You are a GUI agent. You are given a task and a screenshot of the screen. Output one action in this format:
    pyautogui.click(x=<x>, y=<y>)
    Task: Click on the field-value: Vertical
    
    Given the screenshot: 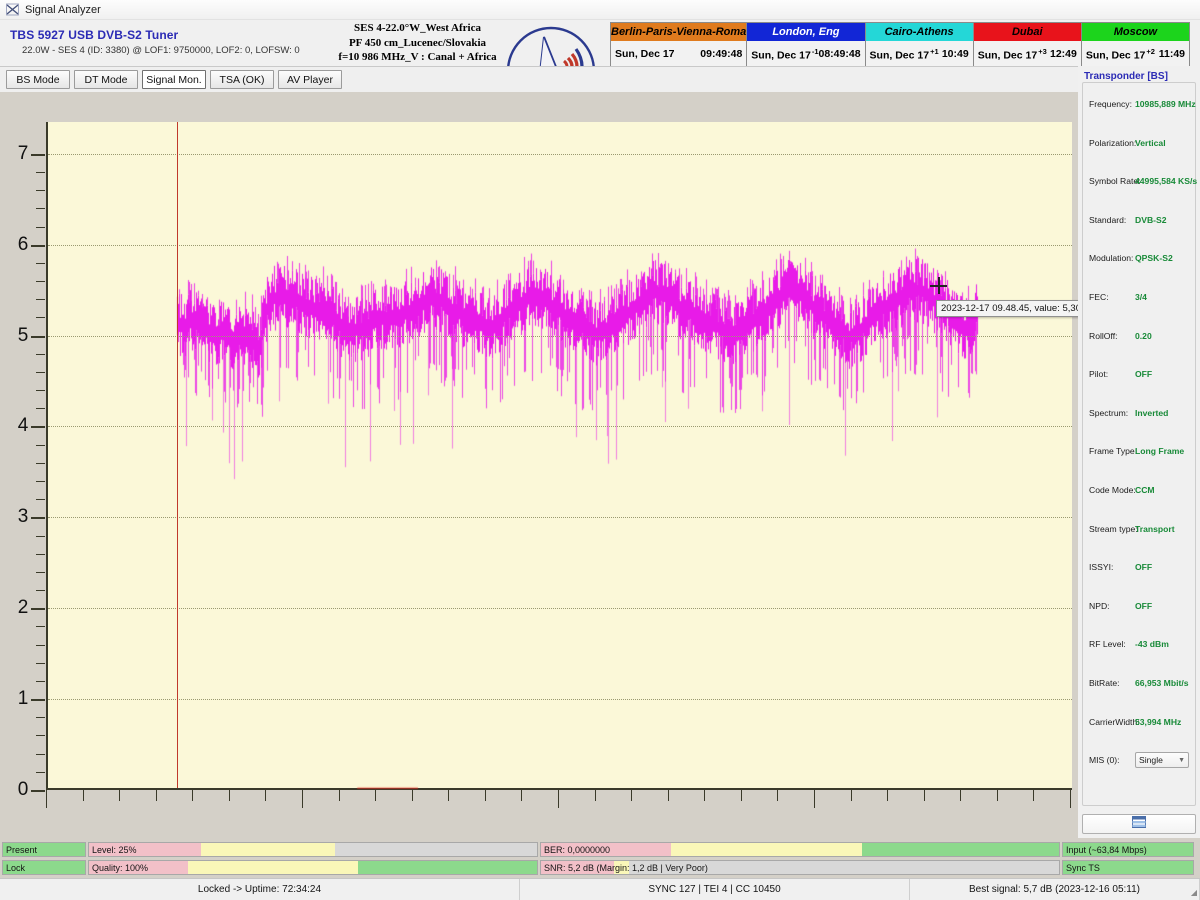 What is the action you would take?
    pyautogui.click(x=1150, y=142)
    